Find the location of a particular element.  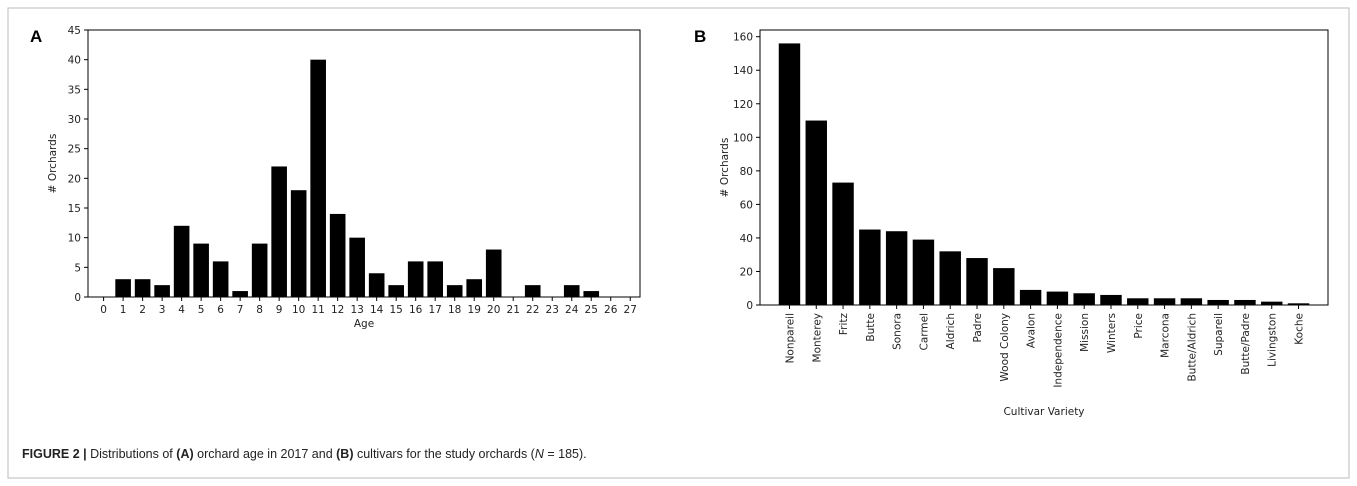

y-tick-label: 15 is located at coordinates (74, 209).